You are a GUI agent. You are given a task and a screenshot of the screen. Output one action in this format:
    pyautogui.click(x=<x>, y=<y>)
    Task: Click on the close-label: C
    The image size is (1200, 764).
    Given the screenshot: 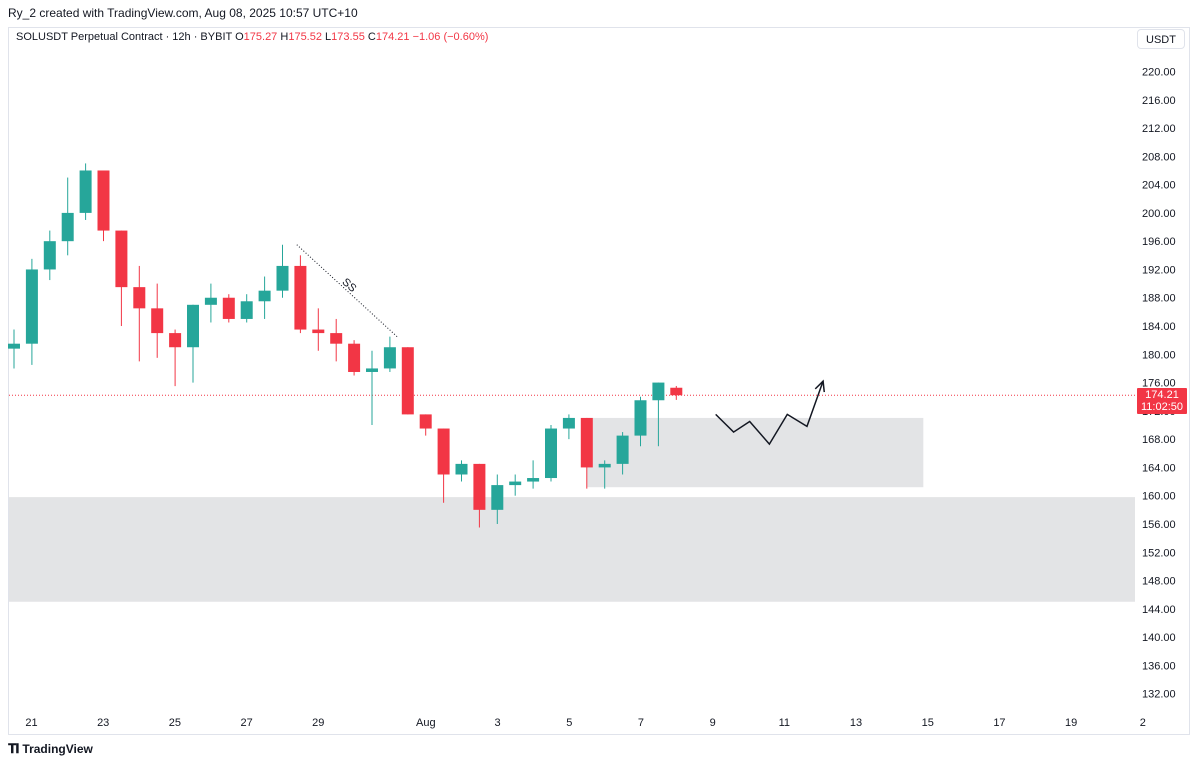 What is the action you would take?
    pyautogui.click(x=371, y=37)
    